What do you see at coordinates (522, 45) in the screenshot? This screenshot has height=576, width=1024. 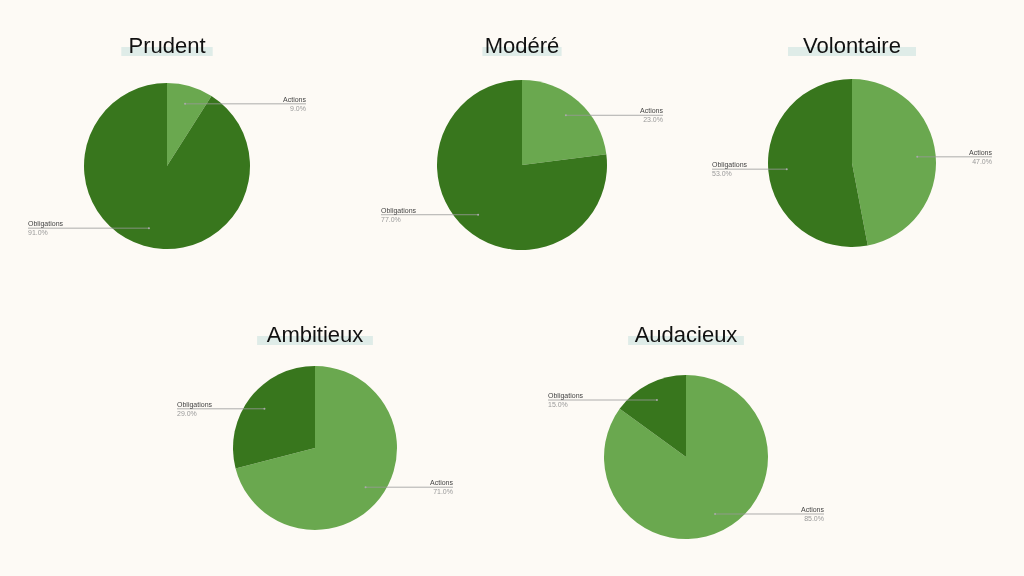 I see `chart-title: Modéré` at bounding box center [522, 45].